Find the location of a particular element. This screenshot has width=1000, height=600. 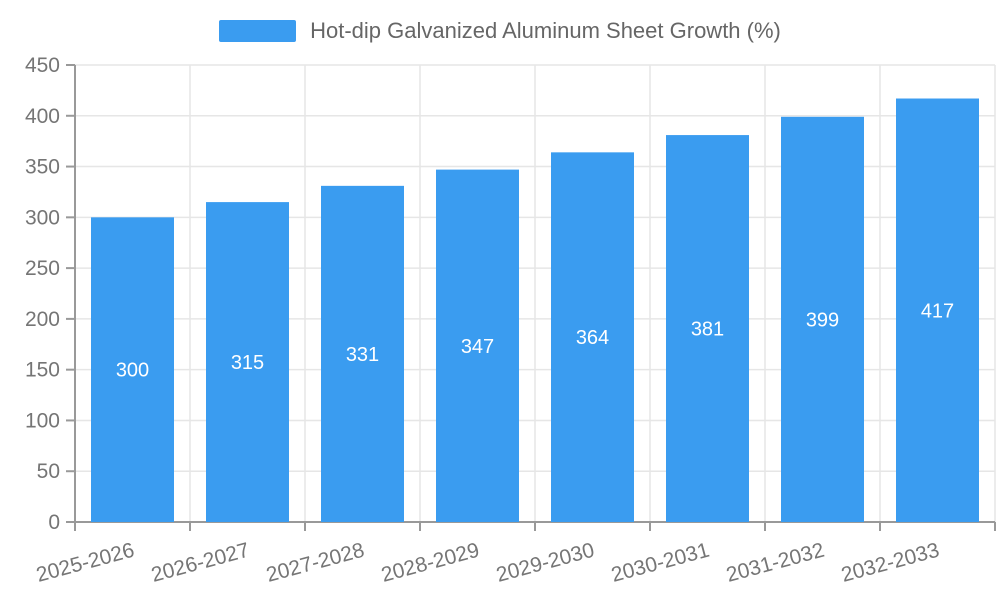

bar-value-label: 331 is located at coordinates (362, 355).